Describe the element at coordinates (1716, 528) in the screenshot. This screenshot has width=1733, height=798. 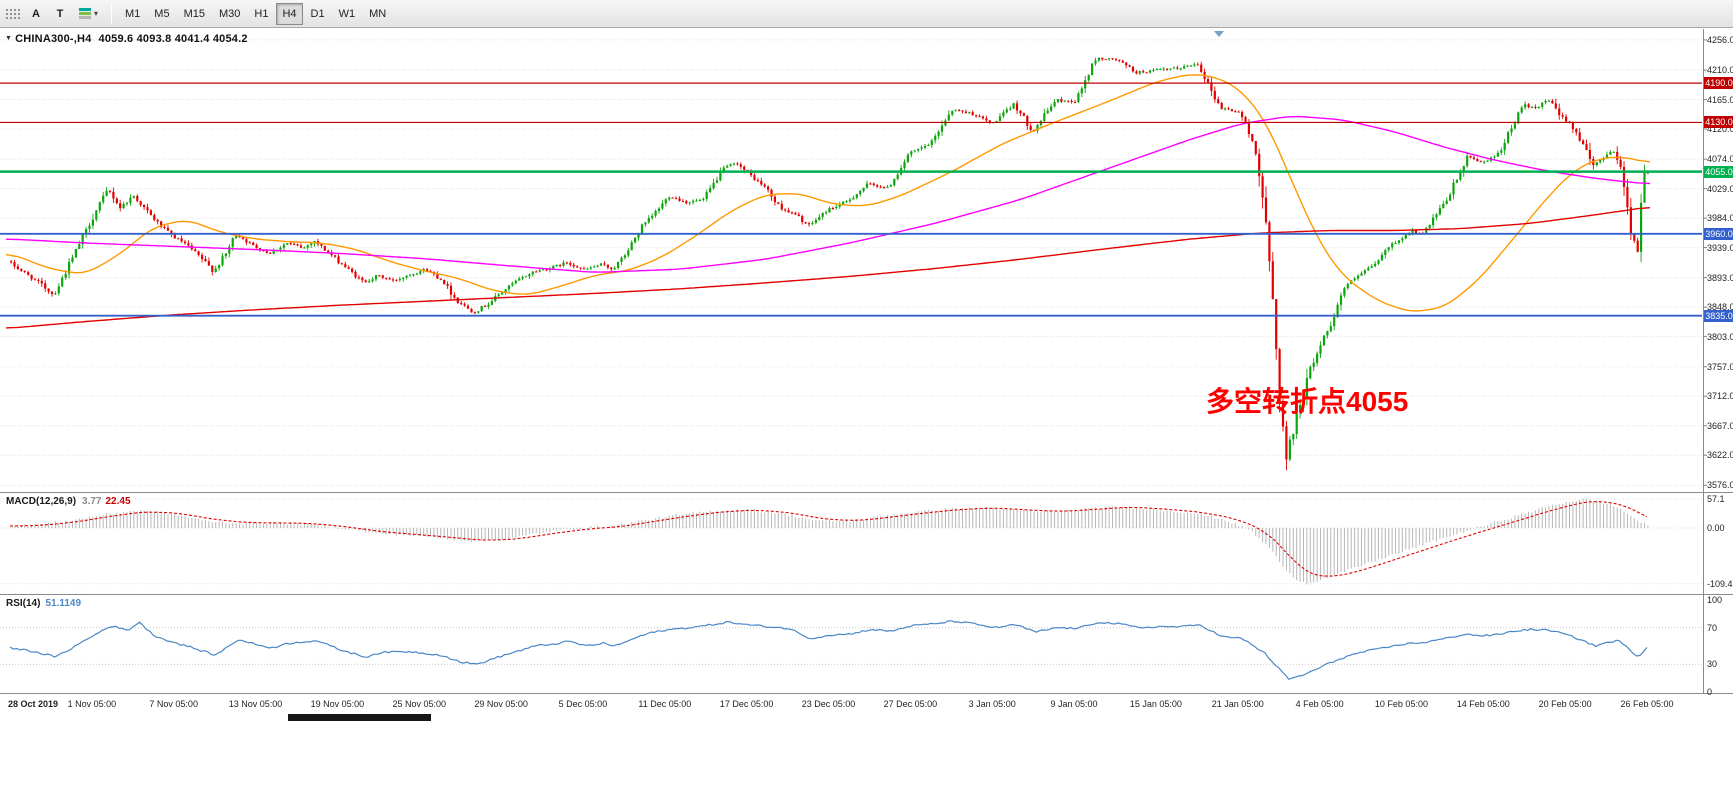
I see `macd-tick-label: 0.00` at that location.